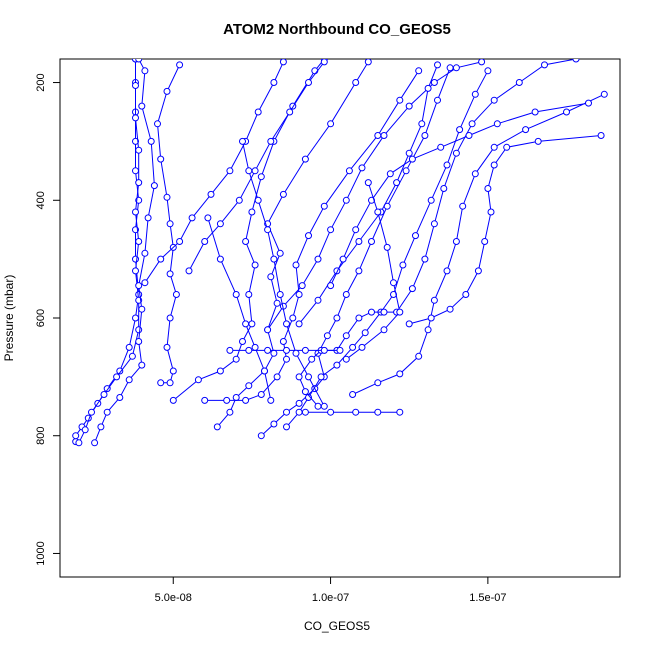 This screenshot has width=650, height=650. Describe the element at coordinates (330, 598) in the screenshot. I see `x-tick-label: 1.0e-07` at that location.